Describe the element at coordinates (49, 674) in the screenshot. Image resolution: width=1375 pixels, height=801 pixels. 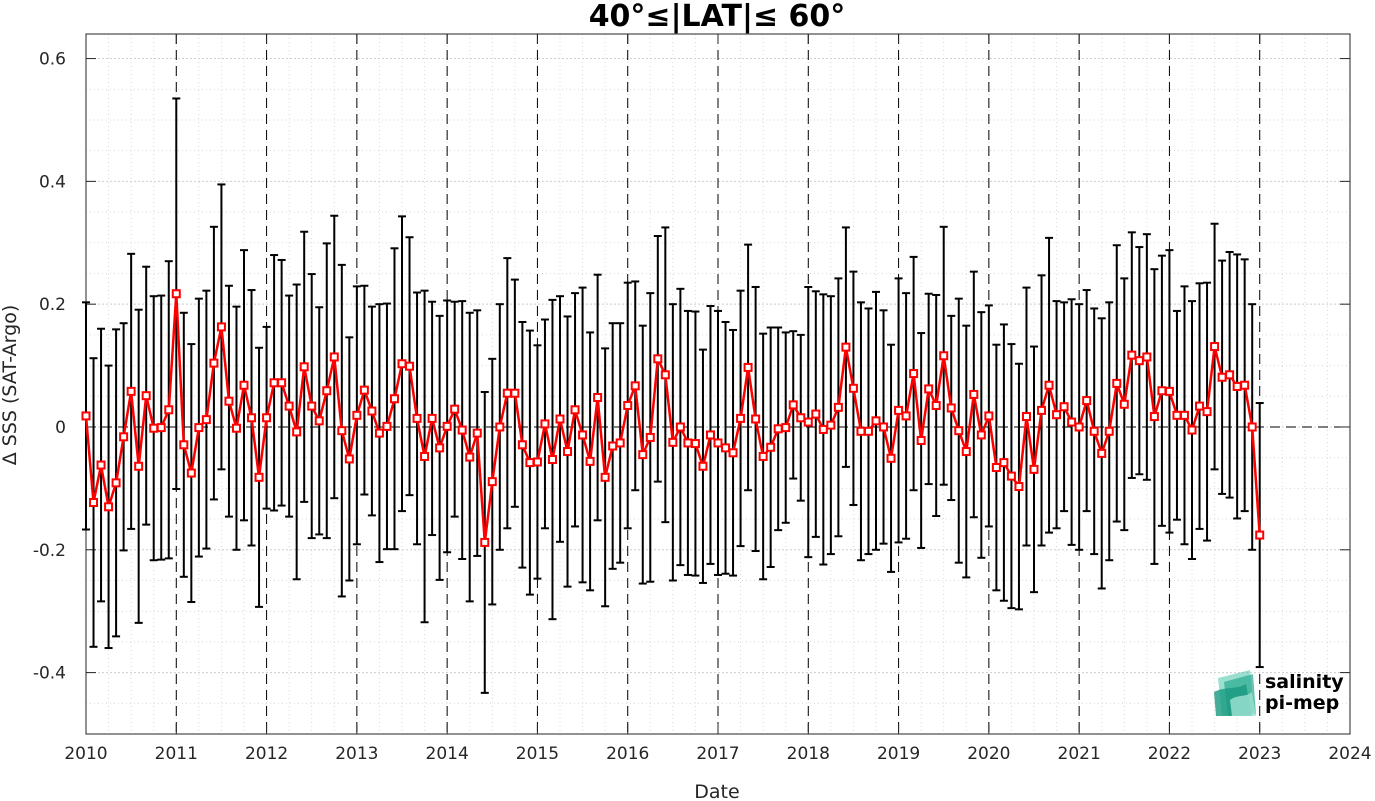
I see `y-tick-label: -0.4` at that location.